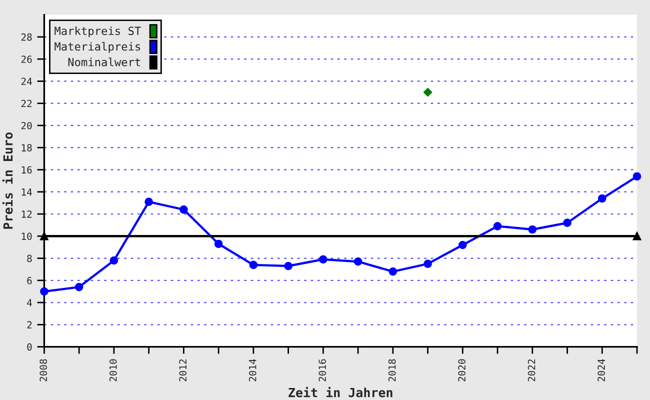 This screenshot has width=650, height=400. Describe the element at coordinates (27, 236) in the screenshot. I see `y-tick-label: 10` at that location.